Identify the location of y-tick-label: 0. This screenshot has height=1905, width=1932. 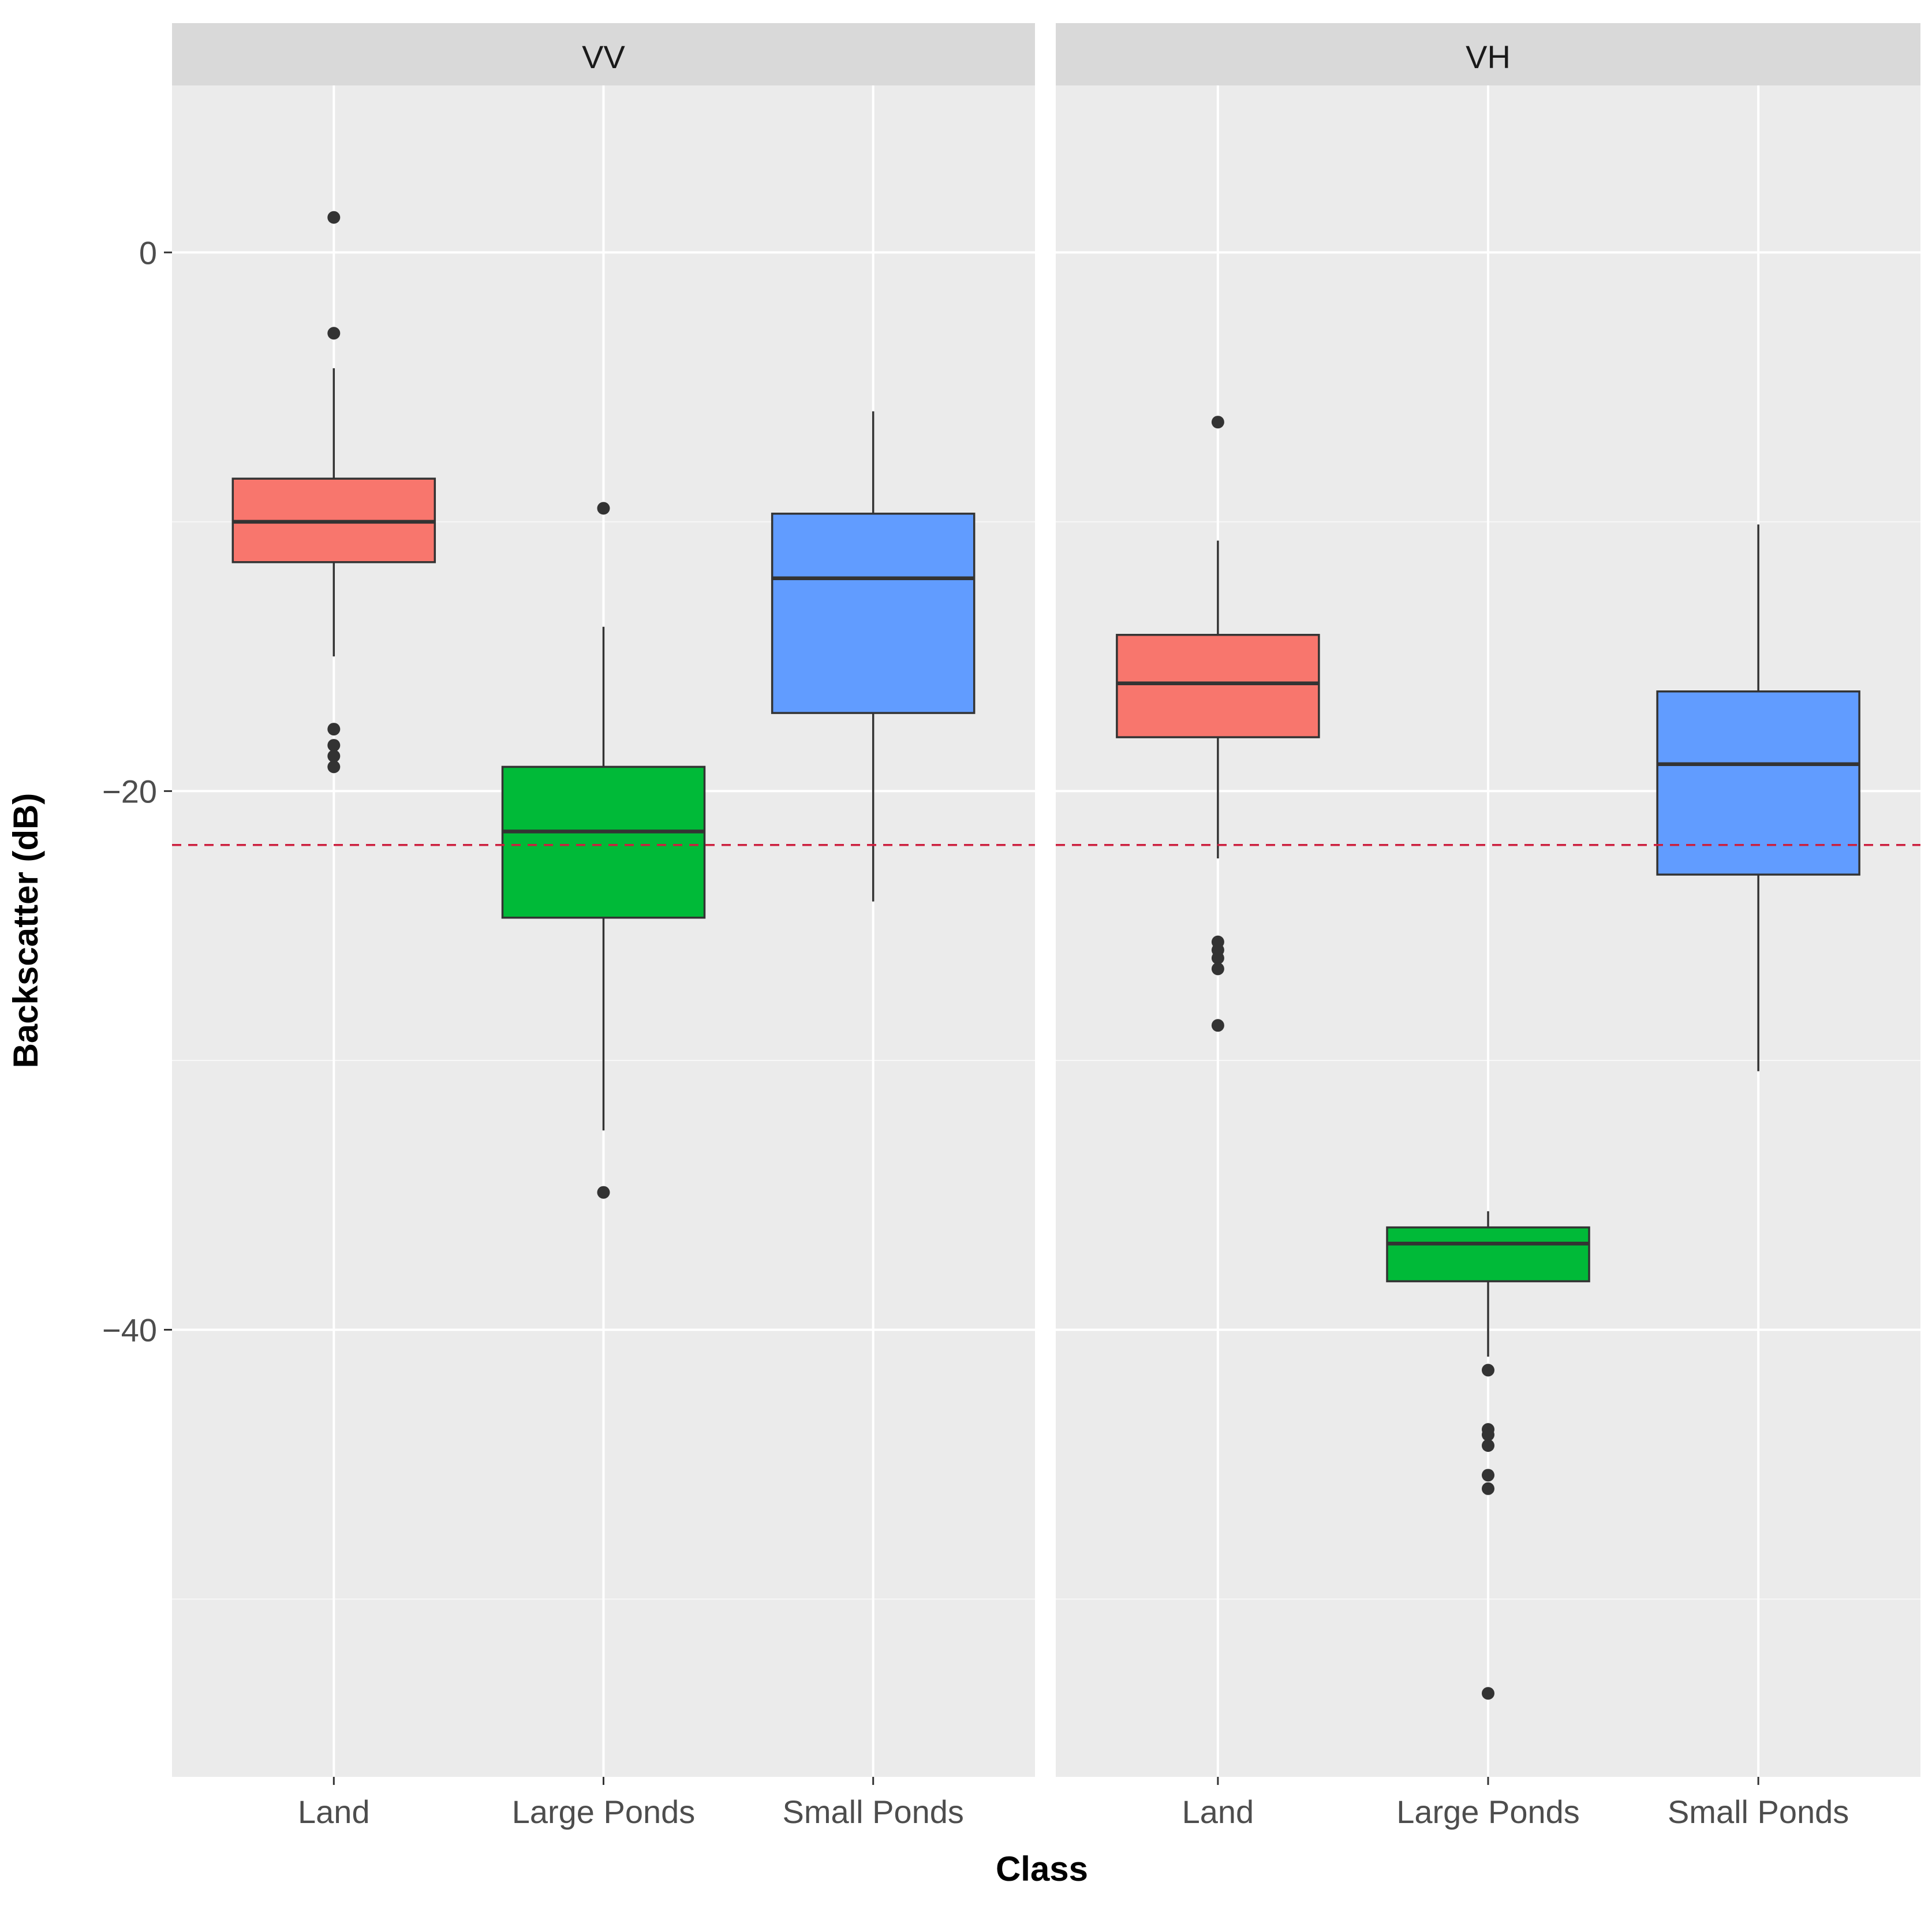
(148, 252).